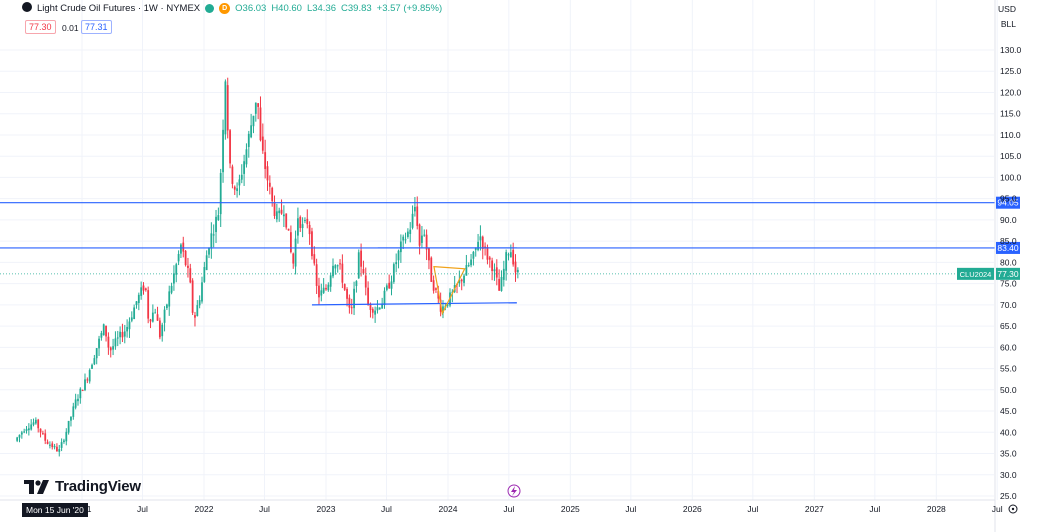  What do you see at coordinates (1008, 411) in the screenshot?
I see `y-tick-label: 45.0` at bounding box center [1008, 411].